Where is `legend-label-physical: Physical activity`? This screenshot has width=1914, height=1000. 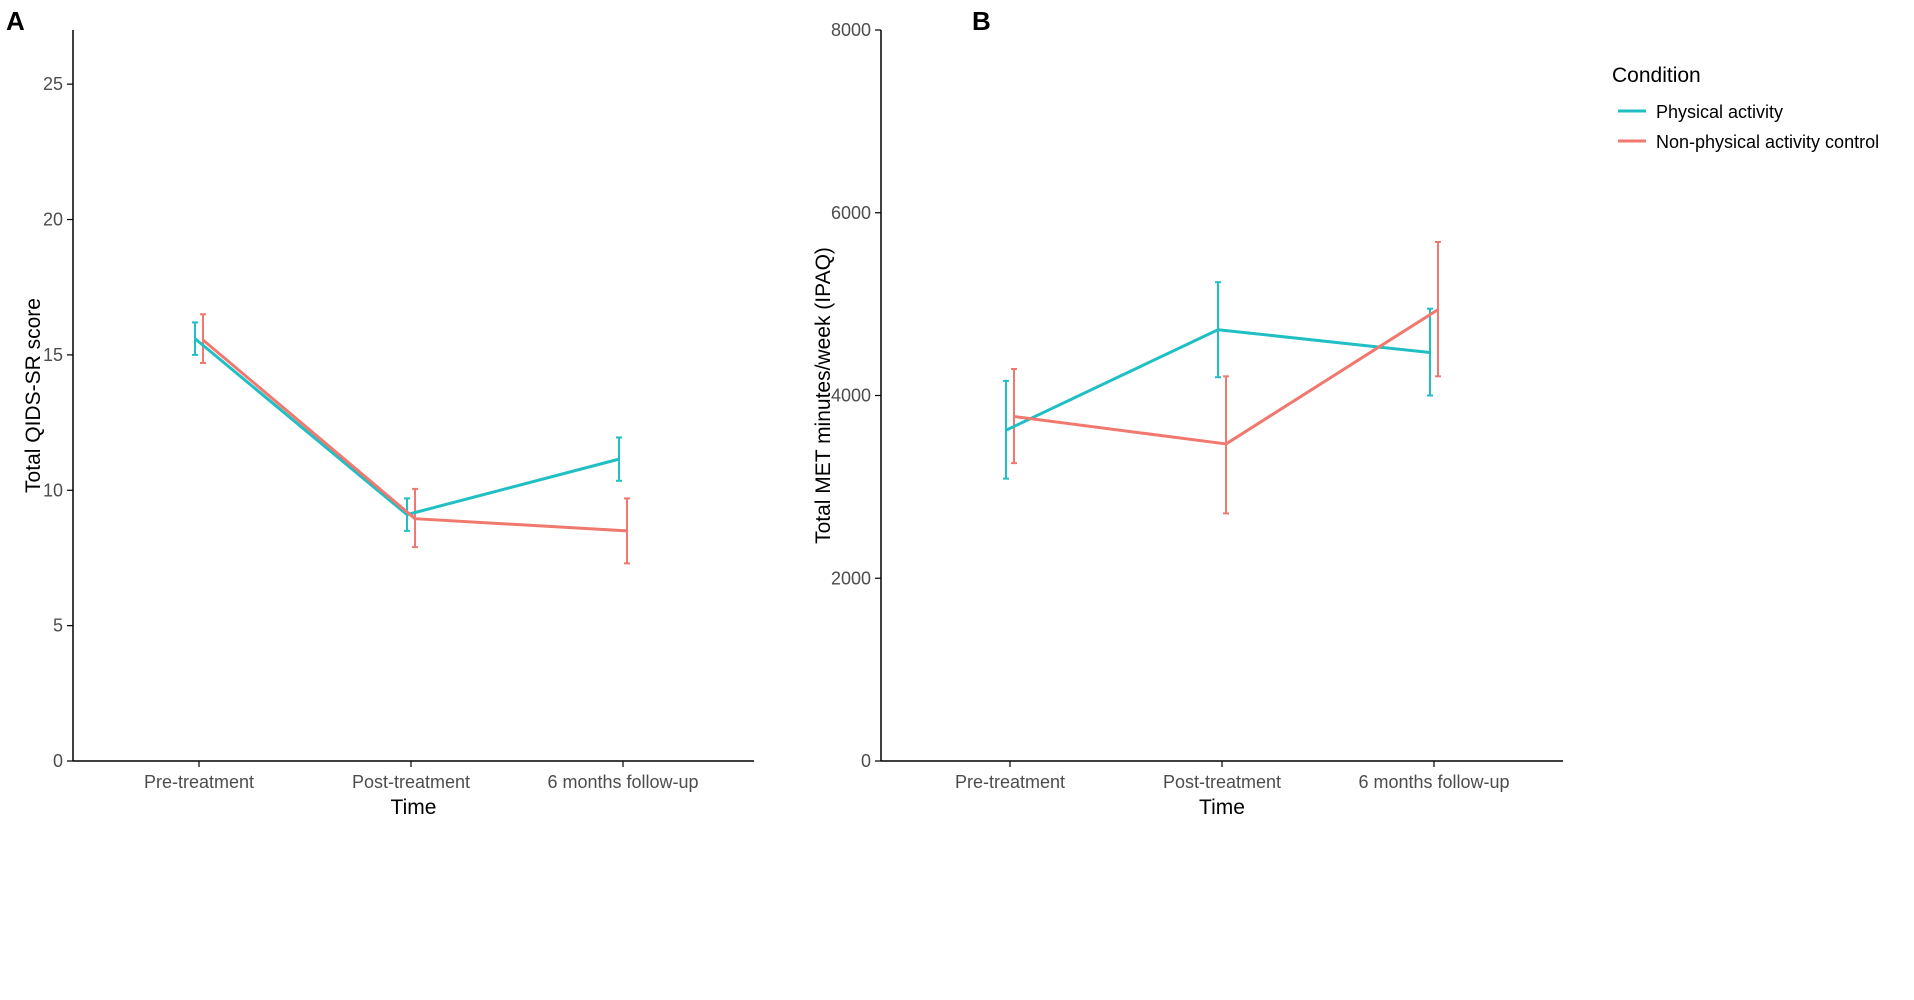
legend-label-physical: Physical activity is located at coordinates (1719, 112).